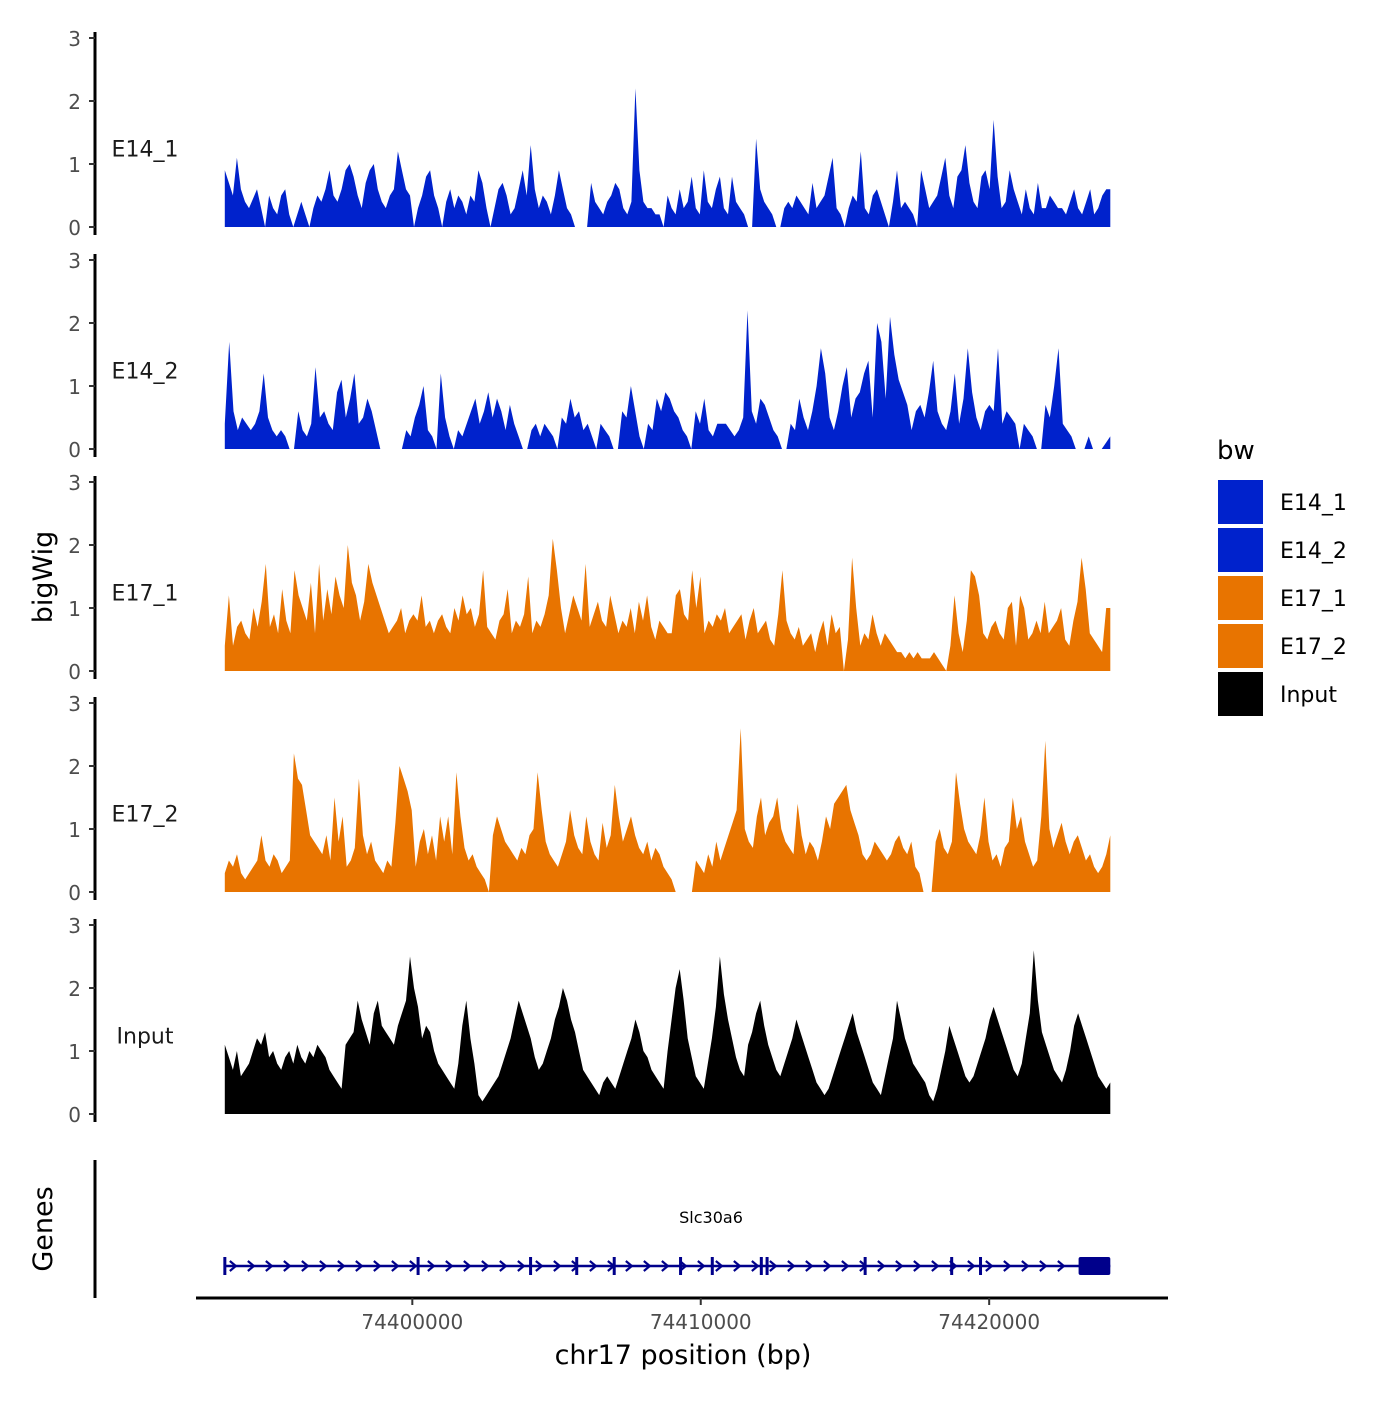 The image size is (1400, 1404). Describe the element at coordinates (145, 150) in the screenshot. I see `track-label: E14_1` at that location.